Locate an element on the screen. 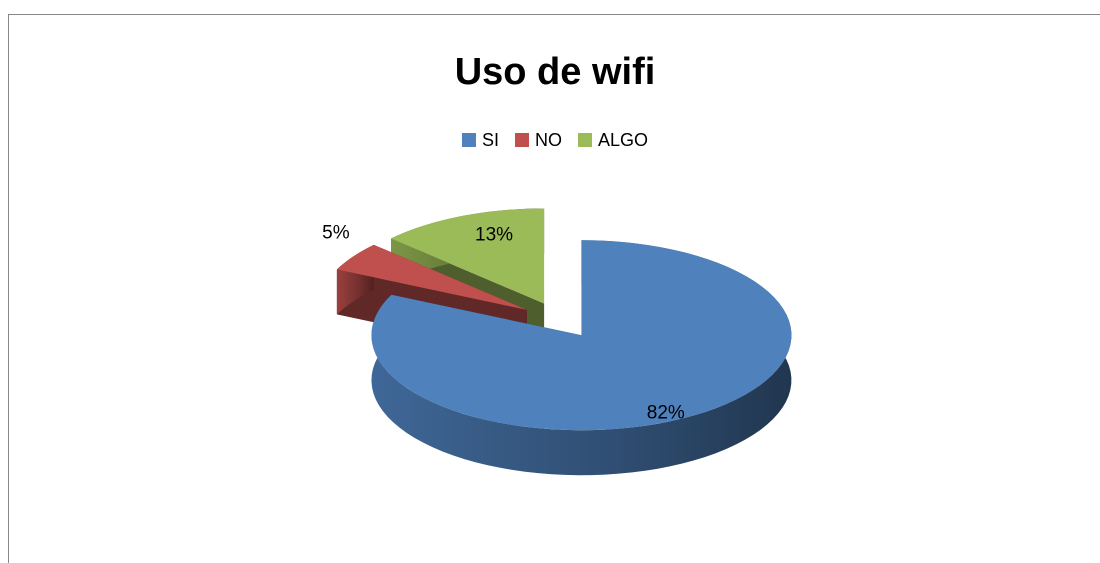 This screenshot has height=563, width=1100. legend-label: ALGO is located at coordinates (623, 140).